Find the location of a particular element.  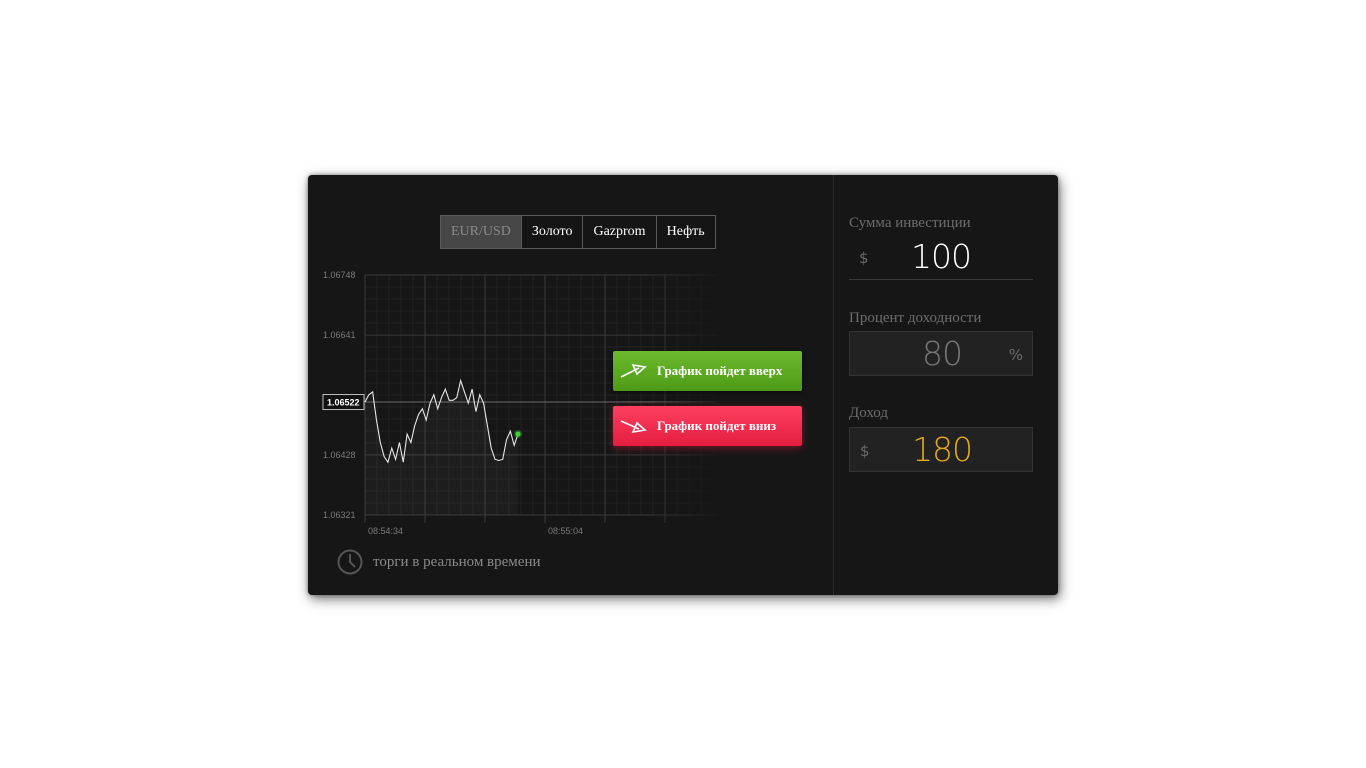

put-down-button: График пойдет вниз is located at coordinates (707, 426).